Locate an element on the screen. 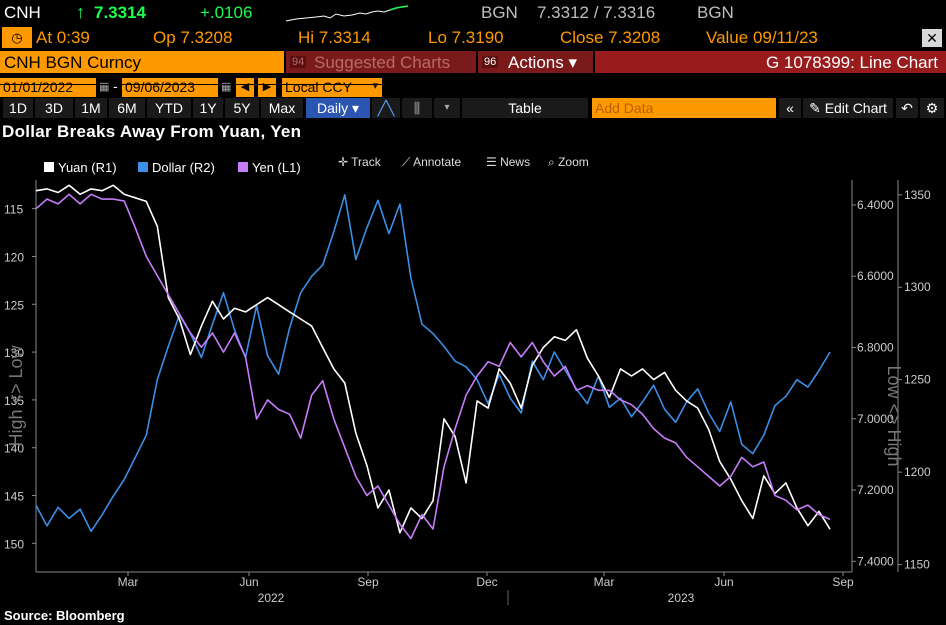 The width and height of the screenshot is (946, 625). edit-chart-button: ✎ Edit Chart is located at coordinates (848, 108).